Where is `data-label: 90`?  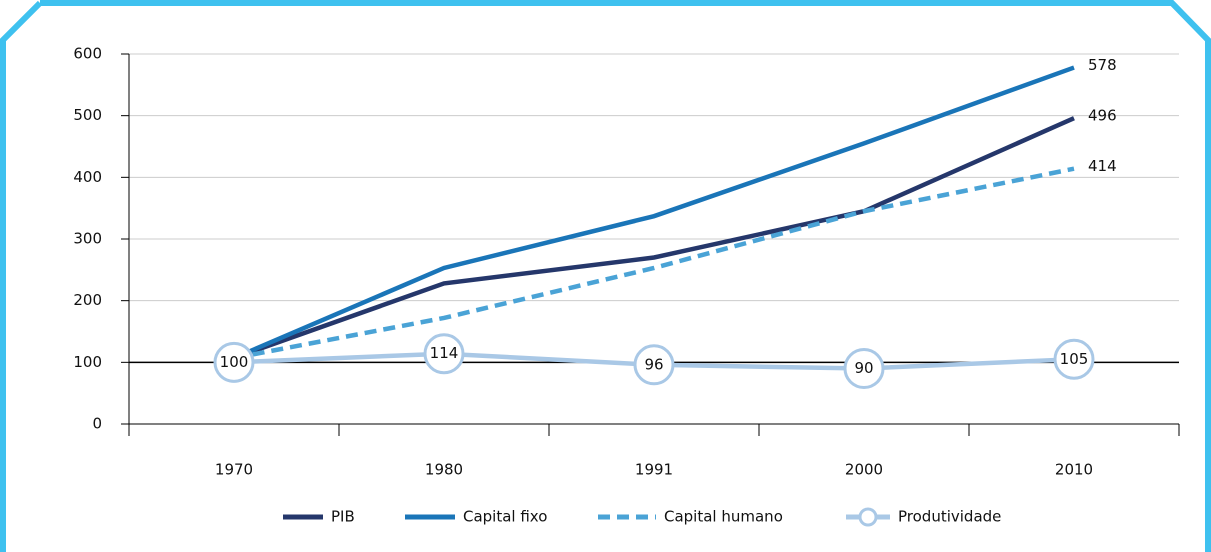
data-label: 90 is located at coordinates (863, 368).